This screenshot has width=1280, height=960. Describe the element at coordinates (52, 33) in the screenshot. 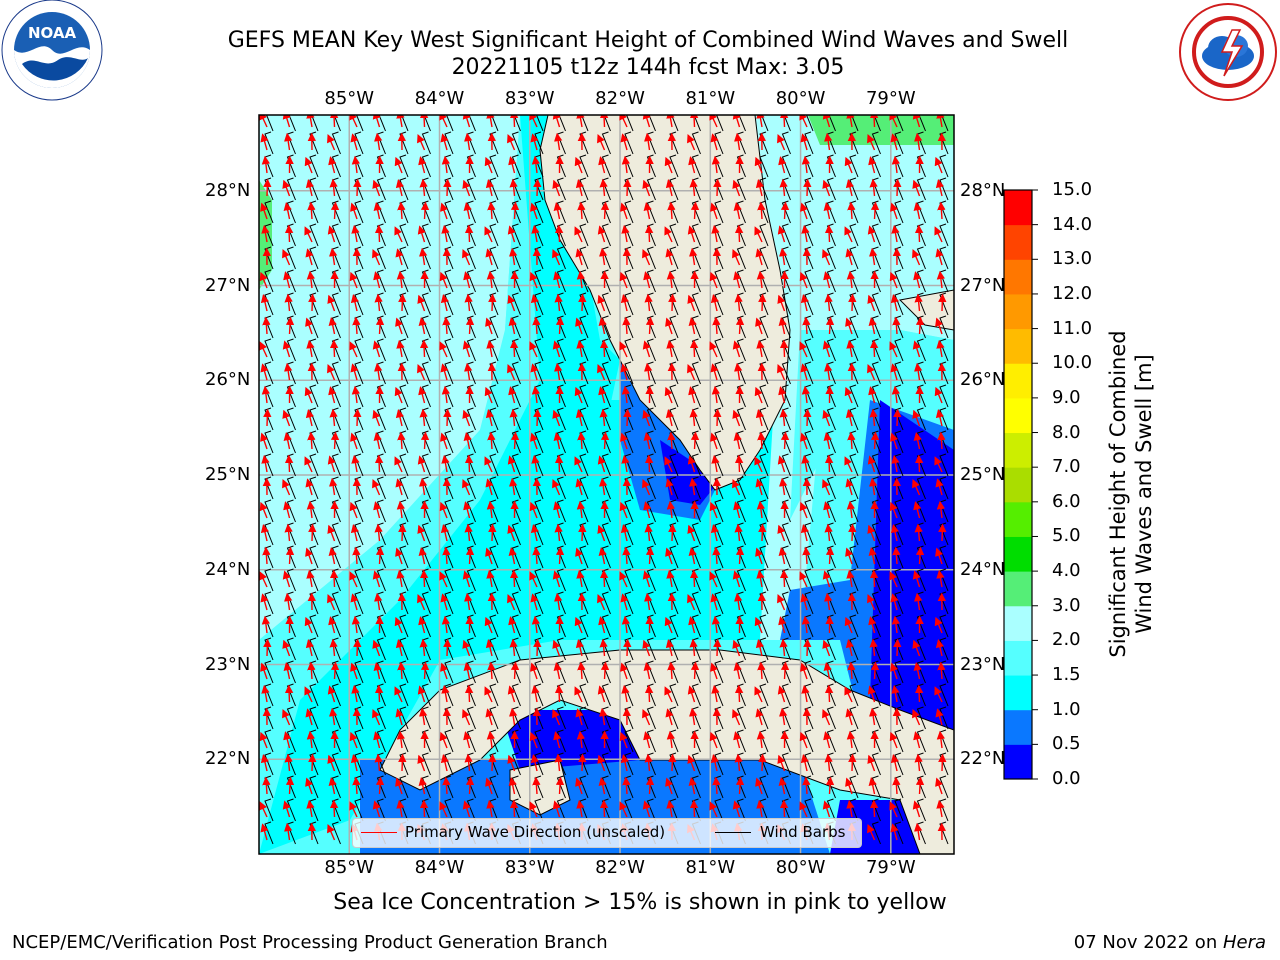

I see `noaa-logo-text: NOAA` at that location.